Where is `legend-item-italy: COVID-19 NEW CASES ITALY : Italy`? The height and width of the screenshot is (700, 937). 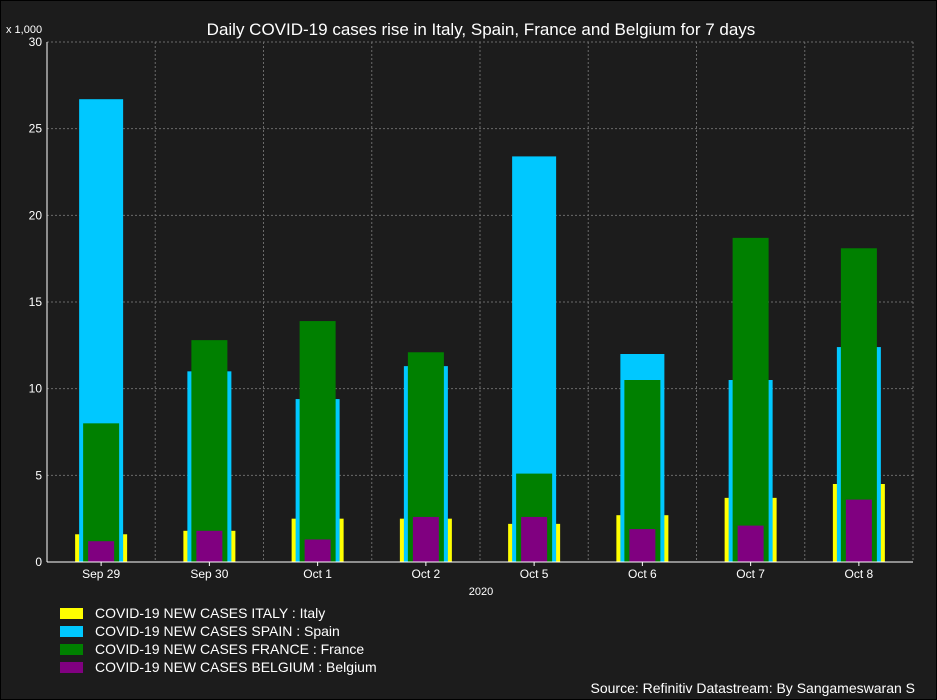
legend-item-italy: COVID-19 NEW CASES ITALY : Italy is located at coordinates (218, 613).